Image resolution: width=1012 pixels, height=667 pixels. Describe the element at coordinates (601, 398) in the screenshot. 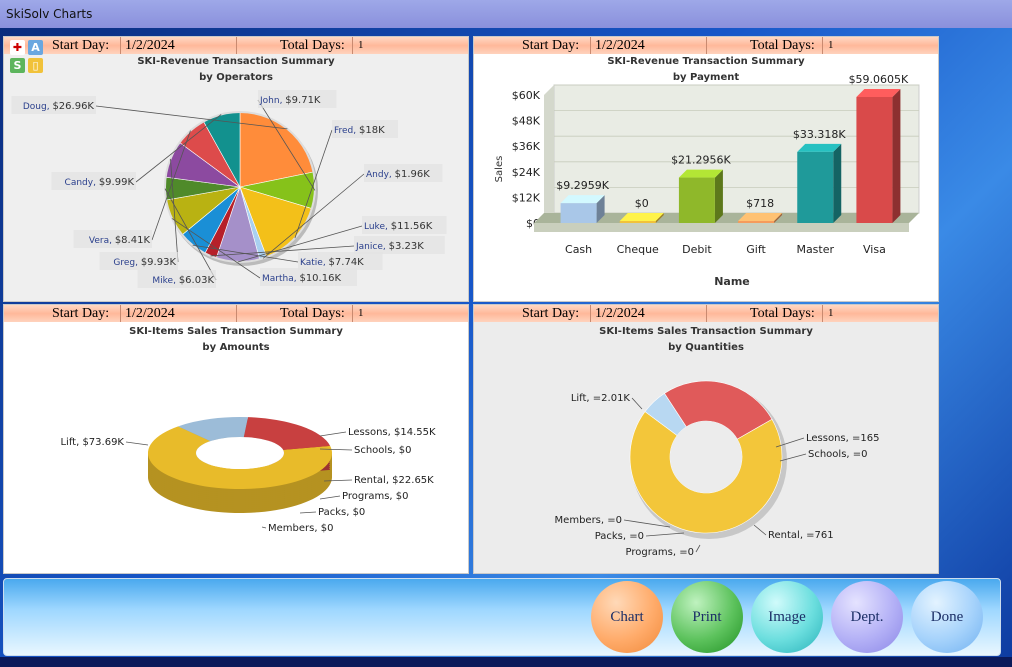

I see `slice-label: Lift, =2.01K` at that location.